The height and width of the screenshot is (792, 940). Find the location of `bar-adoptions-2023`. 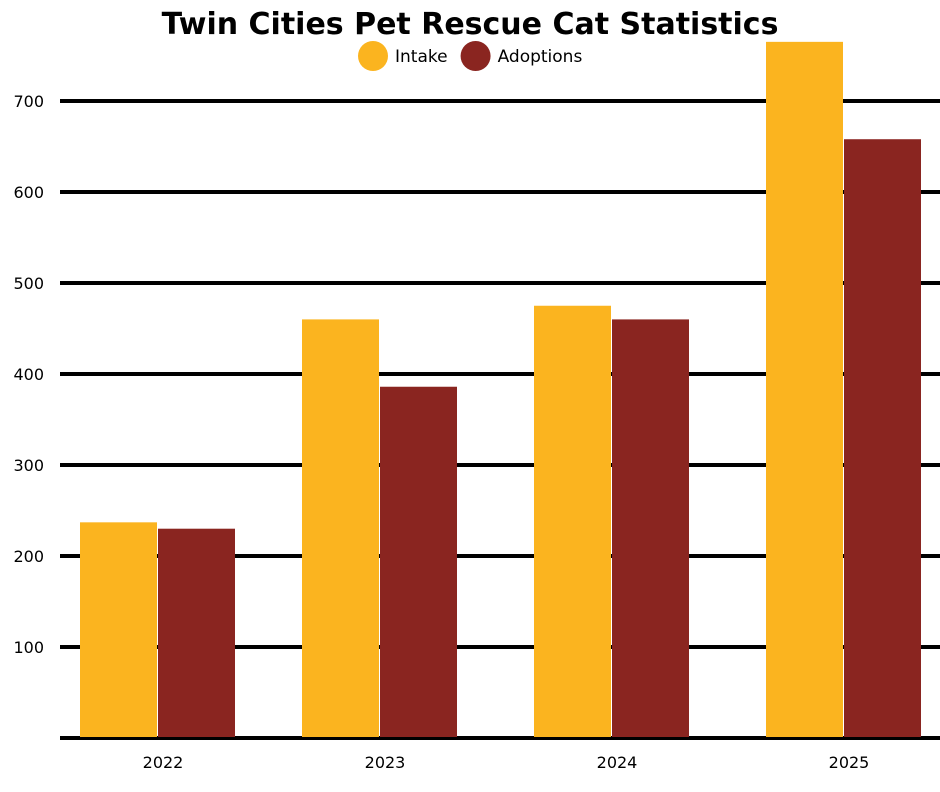

bar-adoptions-2023 is located at coordinates (418, 561).